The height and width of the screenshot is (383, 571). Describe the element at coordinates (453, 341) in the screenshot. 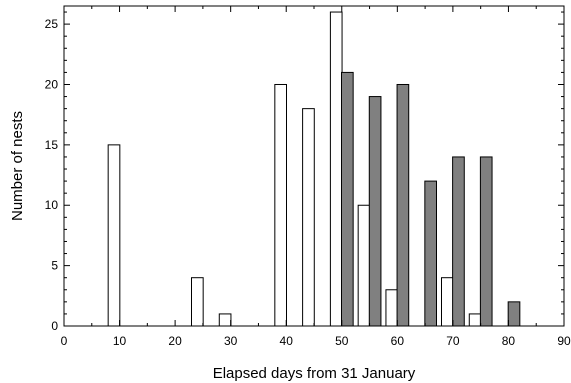

I see `x-tick-label: 70` at that location.